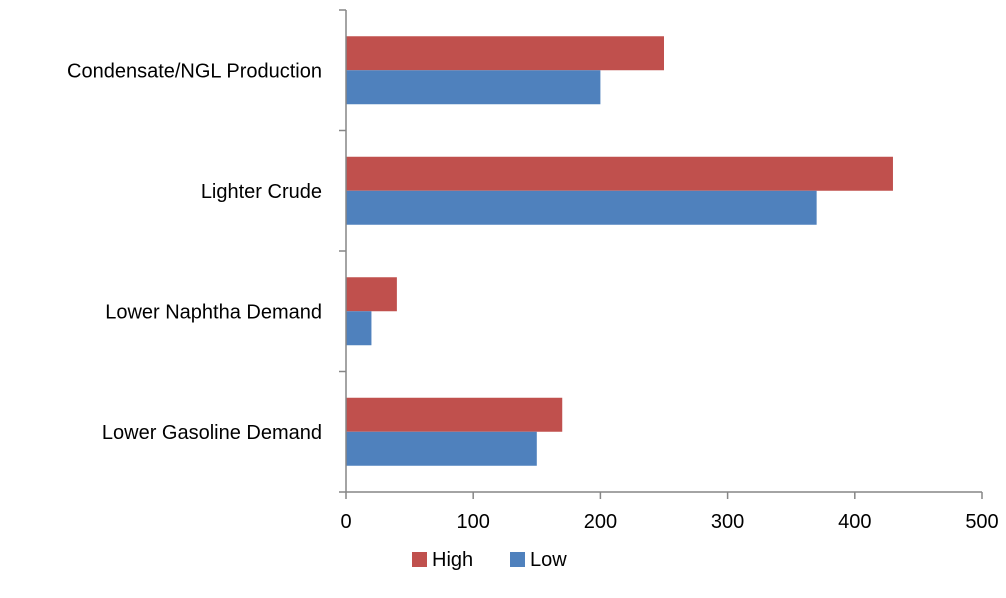 This screenshot has height=598, width=1006. Describe the element at coordinates (489, 560) in the screenshot. I see `legend: High Low` at that location.